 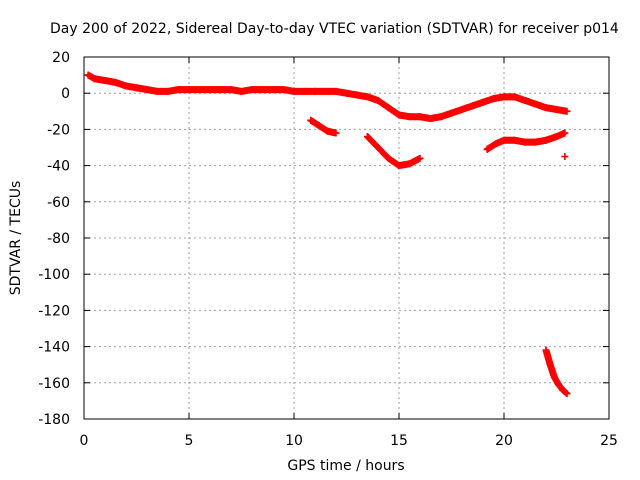 I want to click on x-tick-label: 5, so click(x=189, y=441).